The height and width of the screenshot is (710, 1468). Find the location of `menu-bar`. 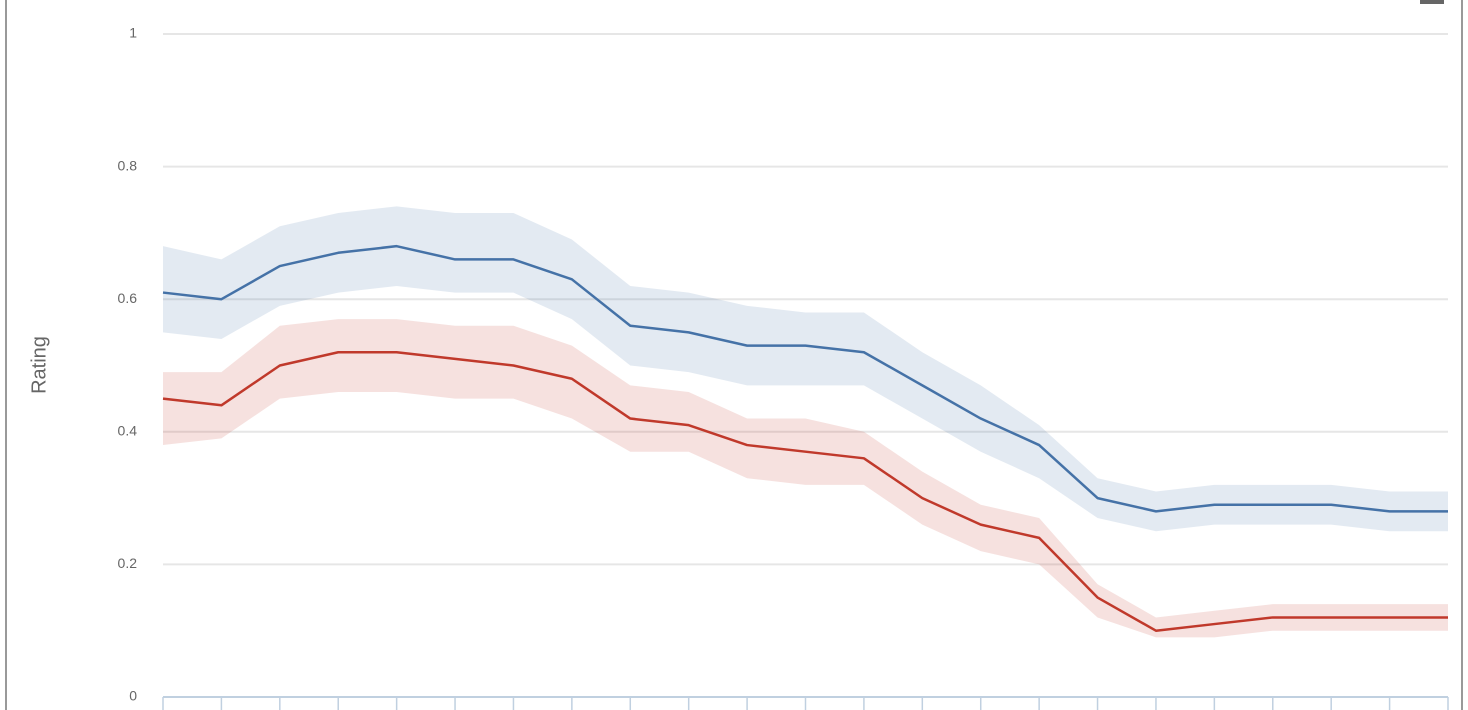

menu-bar is located at coordinates (1432, 2).